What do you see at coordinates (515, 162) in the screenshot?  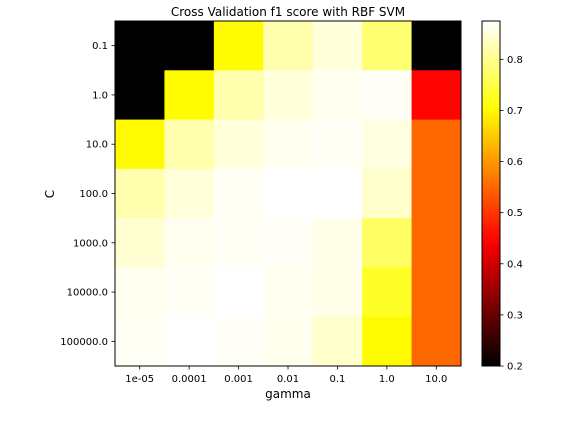 I see `colorbar-tick-label: 0.6` at bounding box center [515, 162].